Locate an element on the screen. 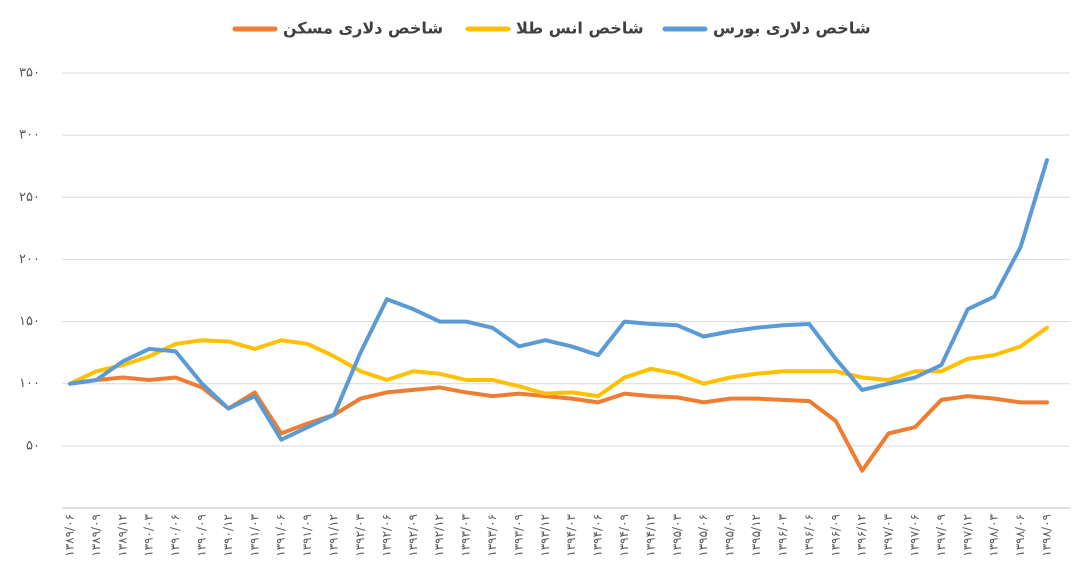 The image size is (1076, 581). x-tick-label: ۱۳۹۴/۰۶ is located at coordinates (598, 535).